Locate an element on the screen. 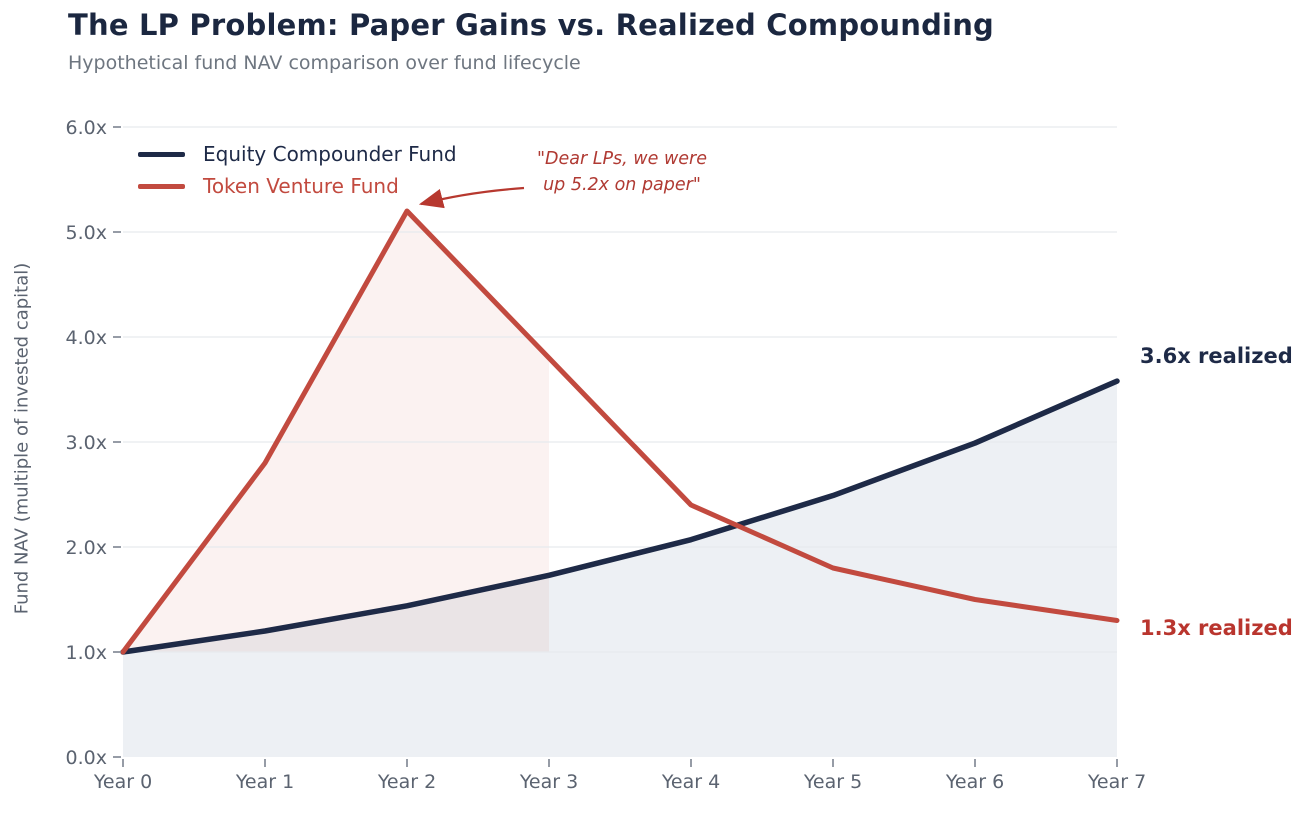 The image size is (1310, 827). x-tick-label-0: Year 0 is located at coordinates (122, 782).